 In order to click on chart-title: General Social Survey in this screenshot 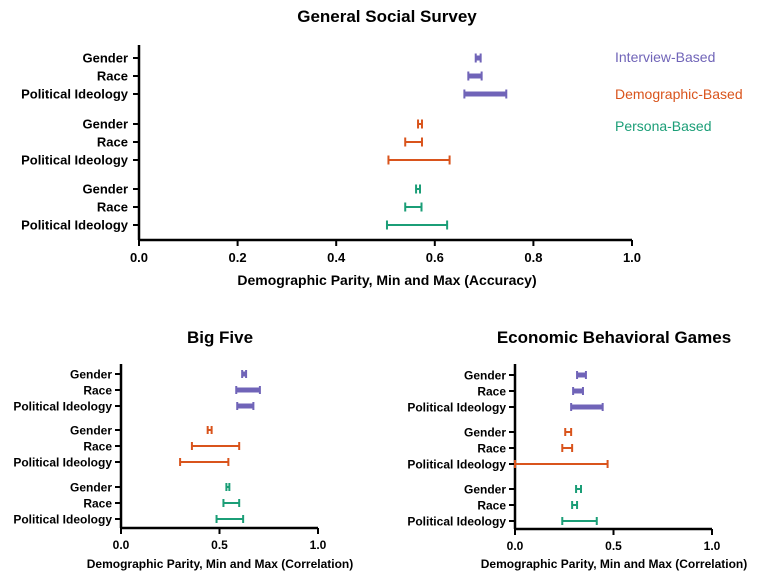, I will do `click(387, 16)`.